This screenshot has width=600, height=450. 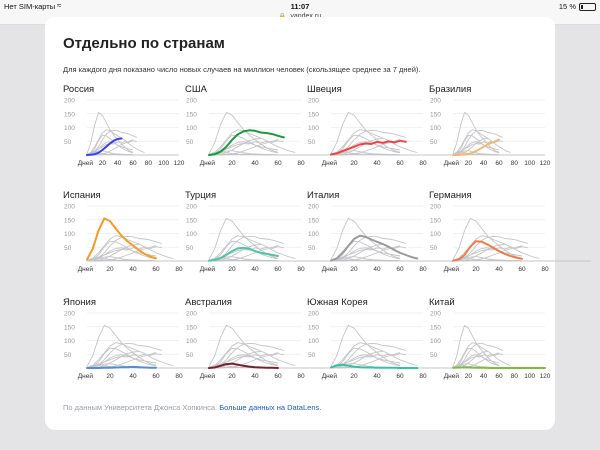 What do you see at coordinates (450, 89) in the screenshot?
I see `chart-title: Бразилия` at bounding box center [450, 89].